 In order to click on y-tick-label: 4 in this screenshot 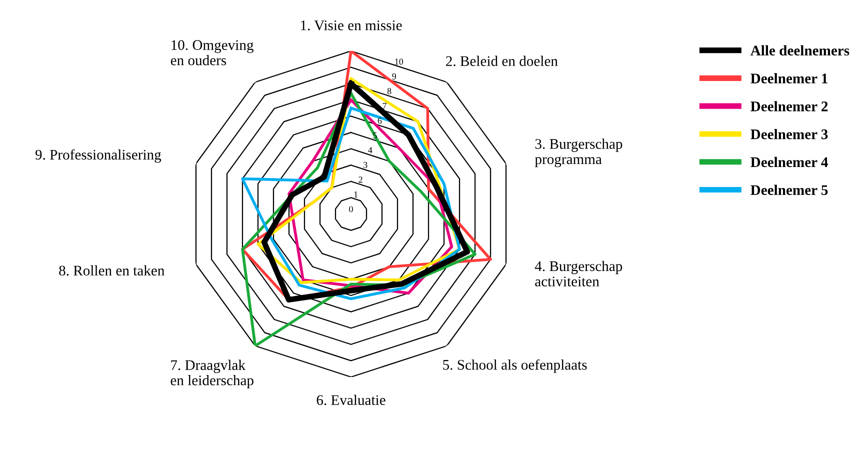, I will do `click(370, 150)`.